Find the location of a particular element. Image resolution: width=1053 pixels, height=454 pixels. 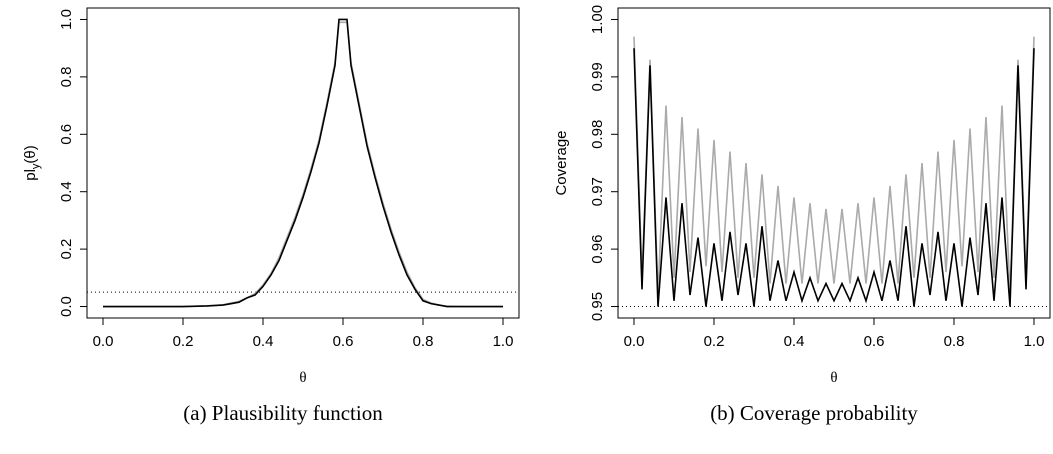

y-axis-label-part: (θ) is located at coordinates (30, 154).